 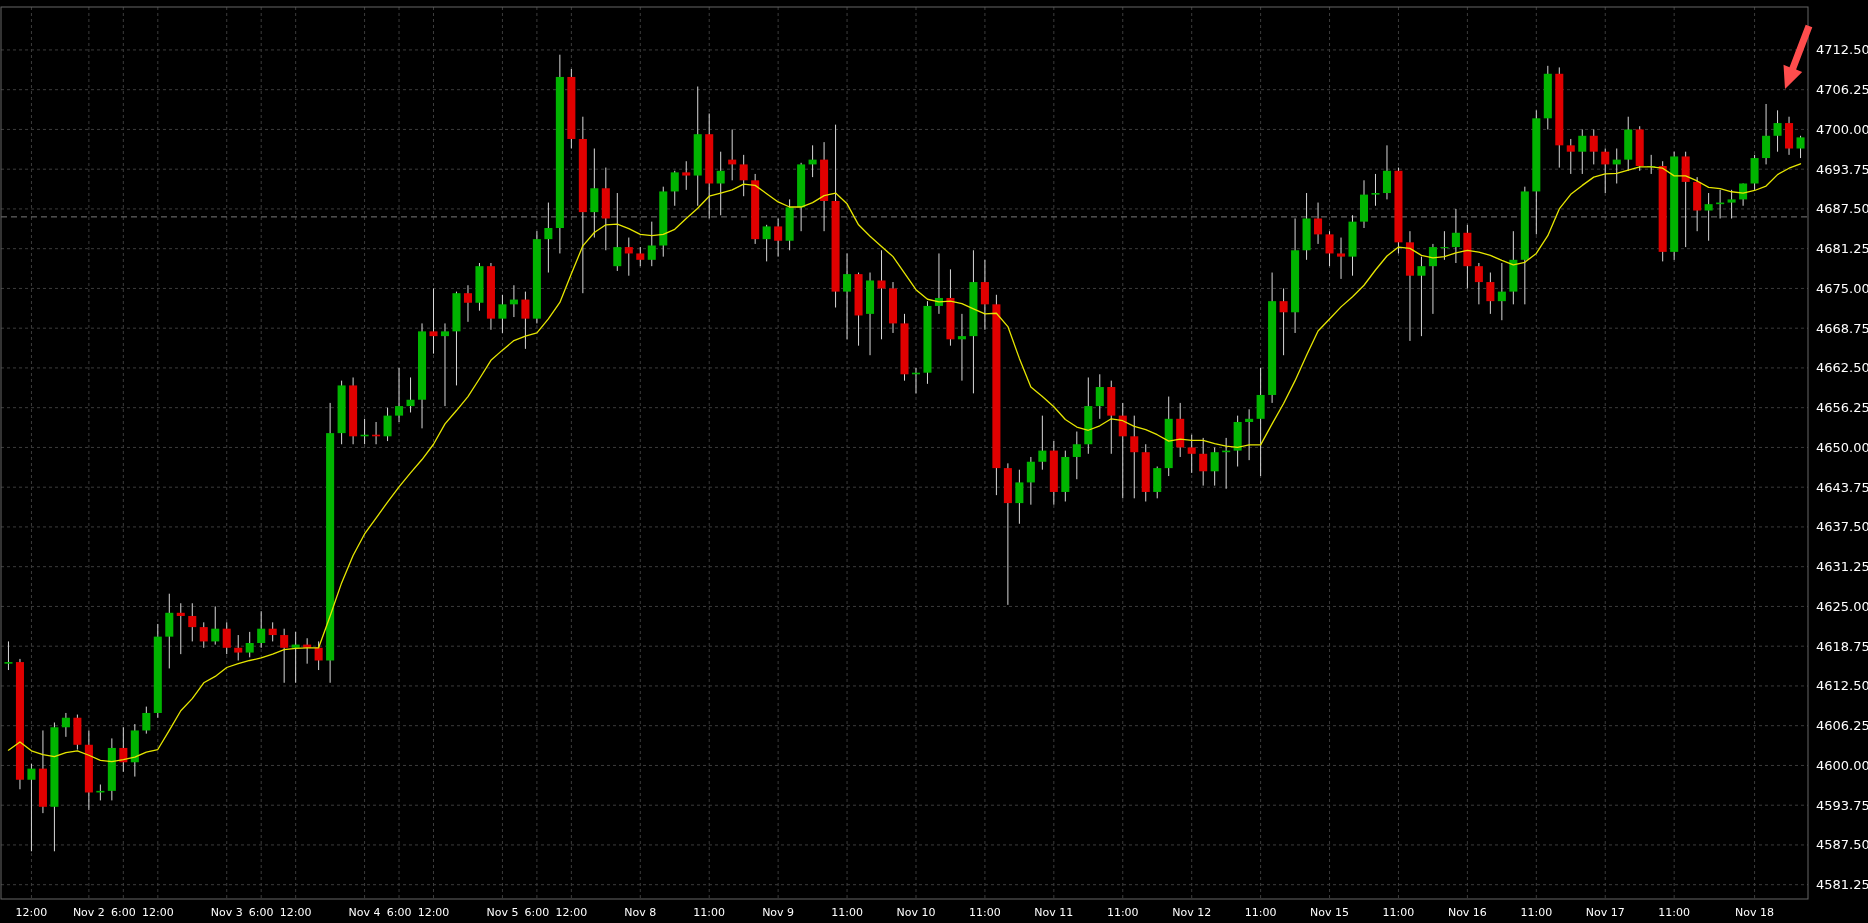 What do you see at coordinates (1842, 169) in the screenshot?
I see `y-tick-label: 4693.75` at bounding box center [1842, 169].